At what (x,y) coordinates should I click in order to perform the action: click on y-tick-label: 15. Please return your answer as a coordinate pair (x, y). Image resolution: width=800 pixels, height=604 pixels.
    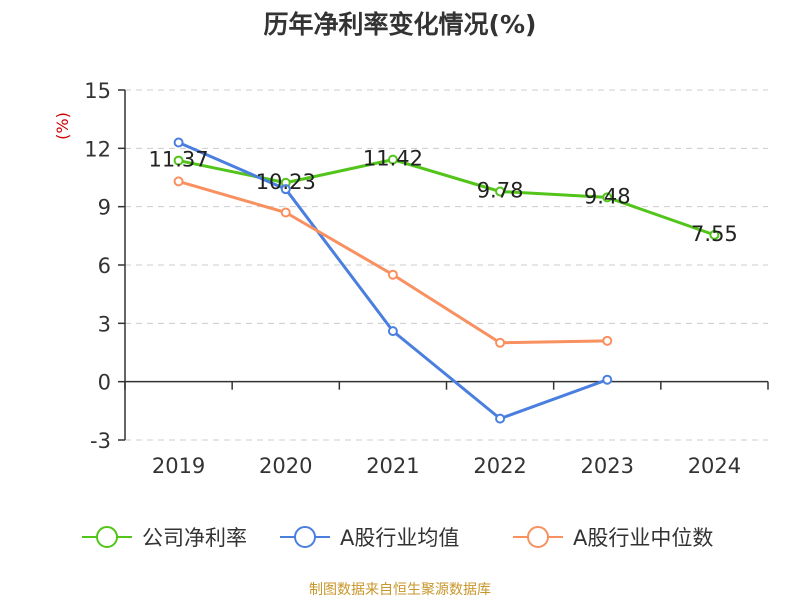
    Looking at the image, I should click on (97, 91).